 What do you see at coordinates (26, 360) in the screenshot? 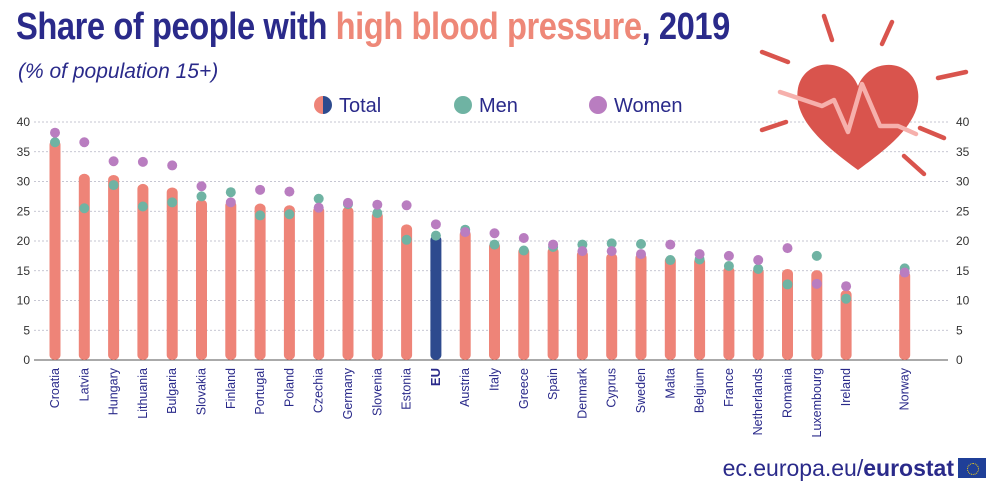
I see `y-tick-label-left: 0` at bounding box center [26, 360].